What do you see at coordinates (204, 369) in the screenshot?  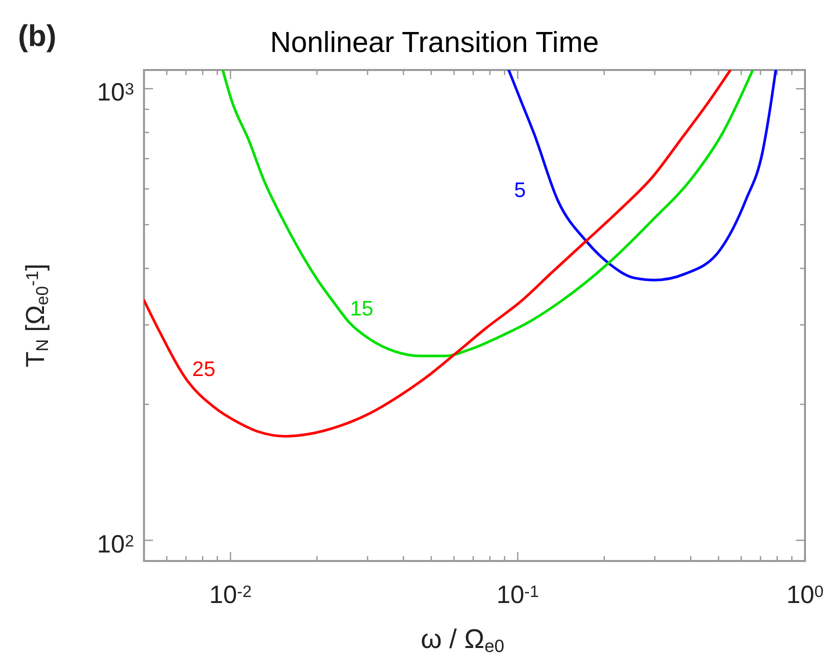 I see `series-label: 25` at bounding box center [204, 369].